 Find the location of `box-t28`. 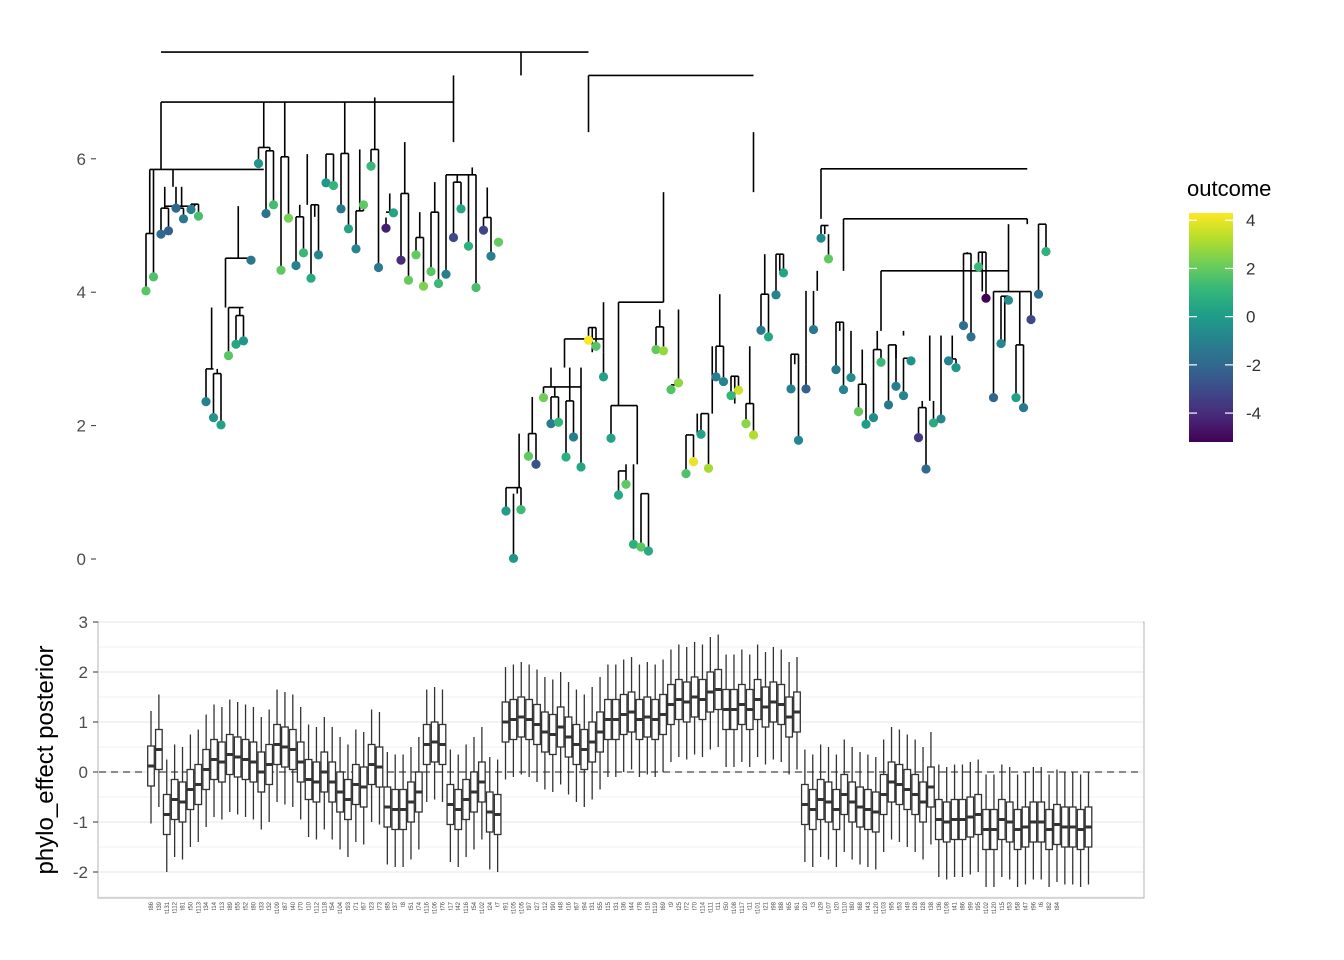

box-t28 is located at coordinates (923, 803).